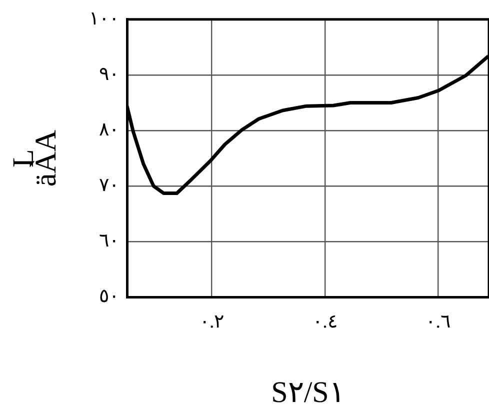 The image size is (489, 420). Describe the element at coordinates (109, 130) in the screenshot. I see `y-tick-label: ٨٠` at that location.